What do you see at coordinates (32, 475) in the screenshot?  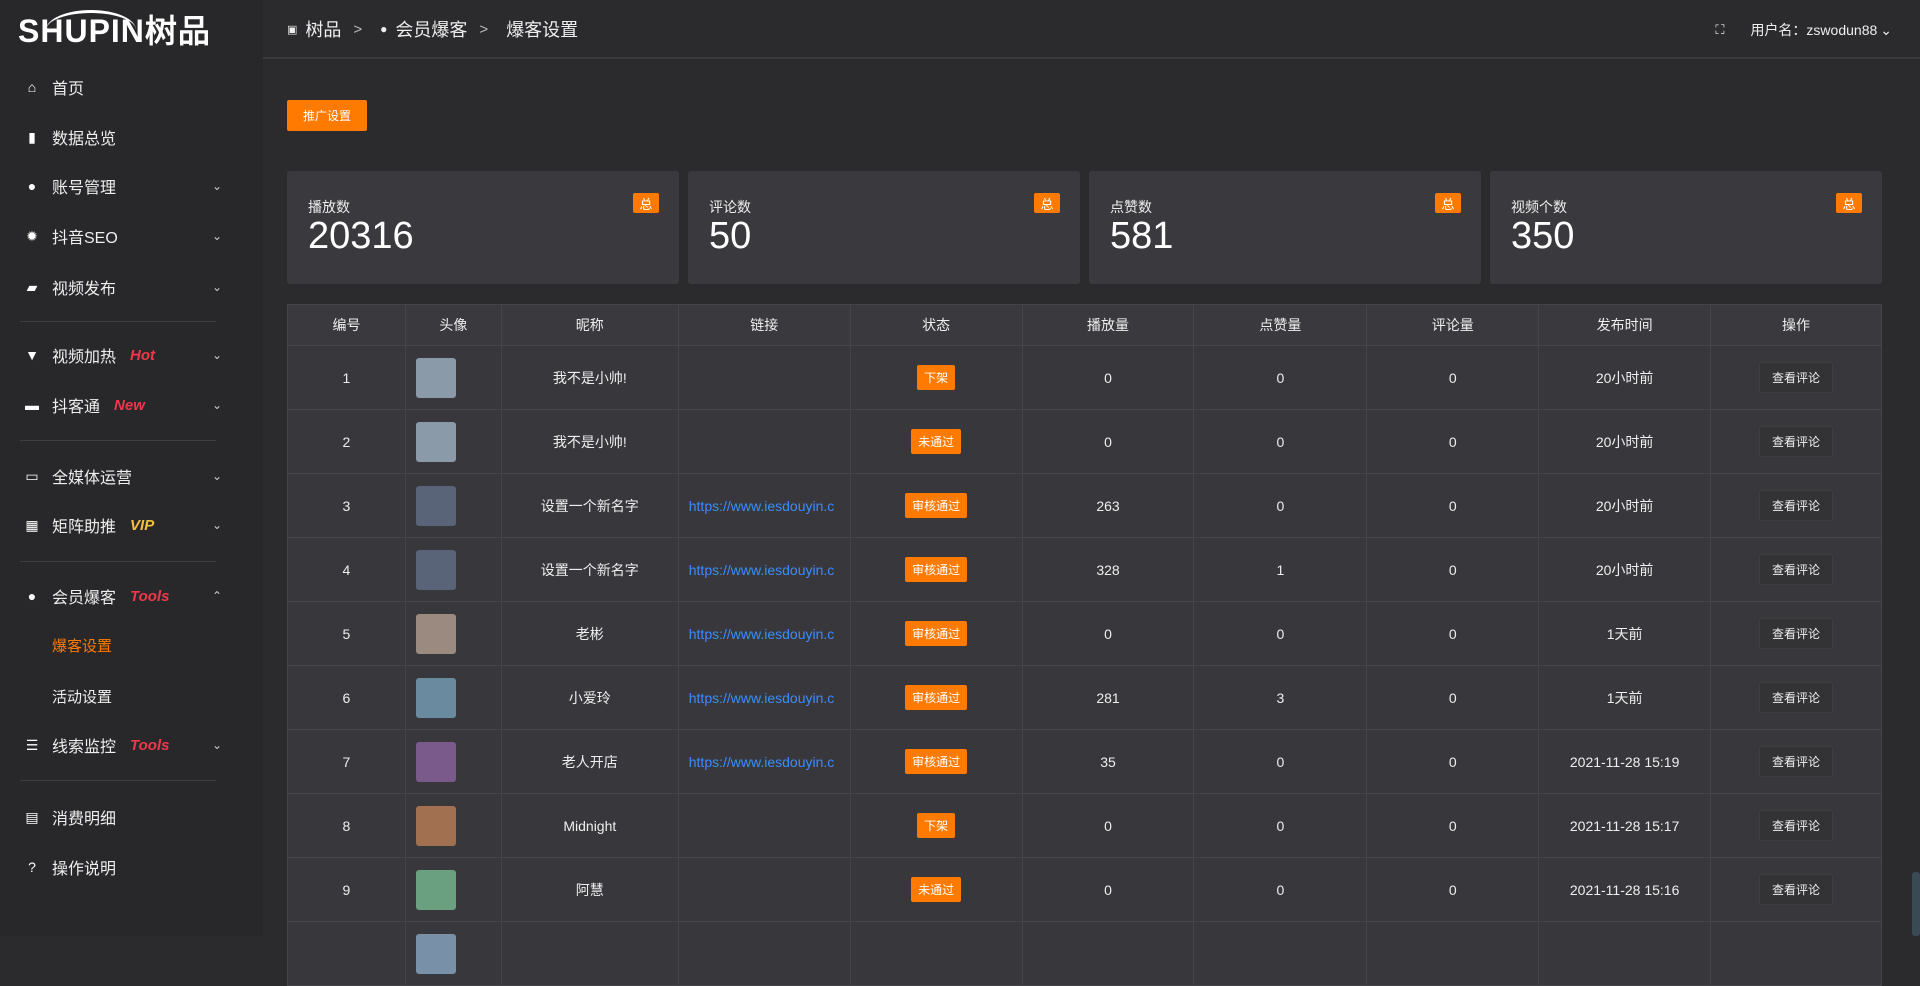 I see `monitor-icon: ▭` at bounding box center [32, 475].